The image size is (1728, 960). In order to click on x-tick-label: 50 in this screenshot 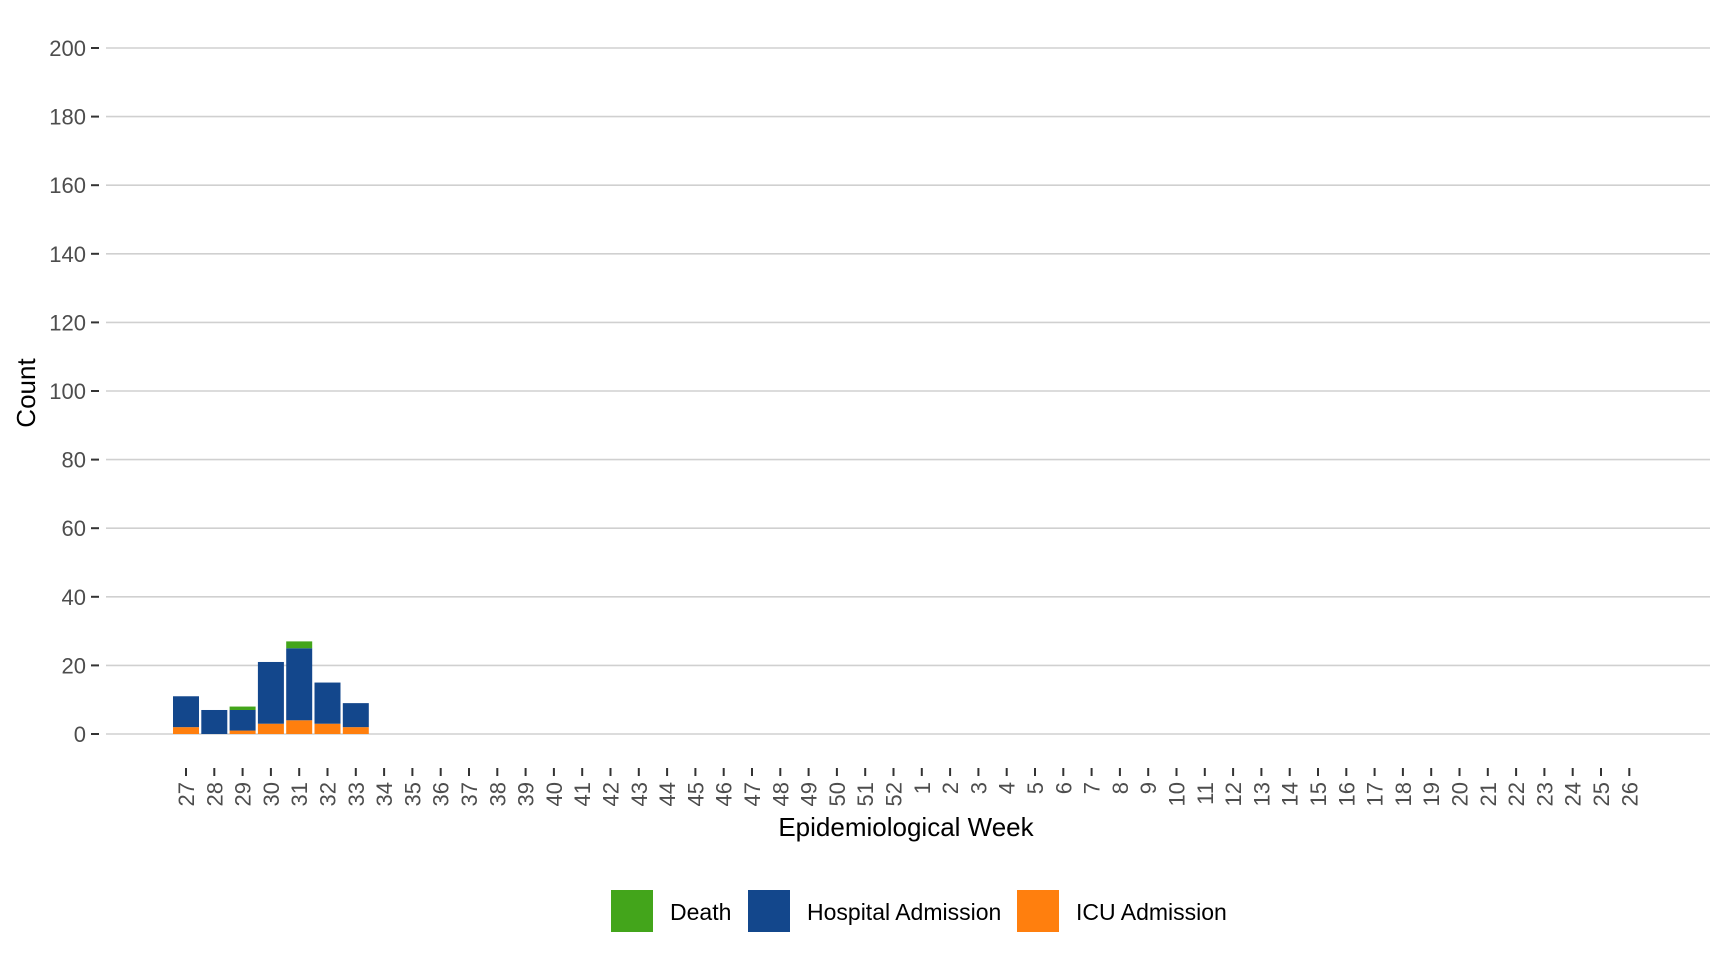, I will do `click(837, 794)`.